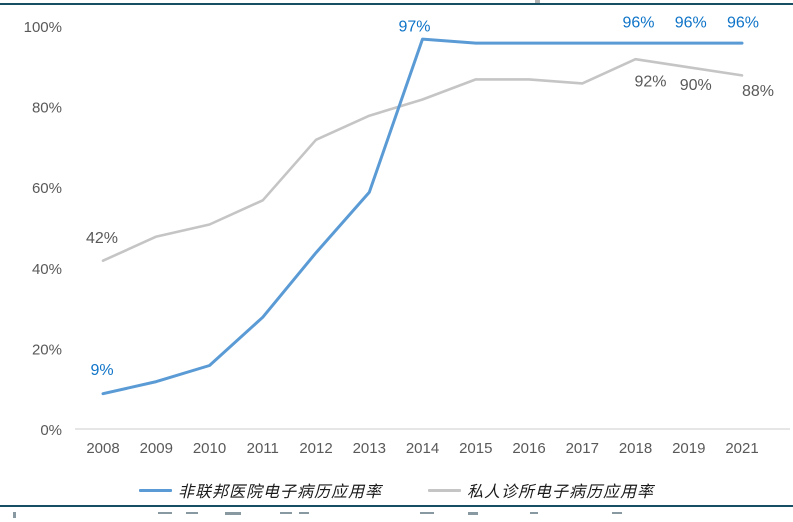 The width and height of the screenshot is (793, 522). Describe the element at coordinates (688, 448) in the screenshot. I see `x-axis-tick-label: 2019` at that location.